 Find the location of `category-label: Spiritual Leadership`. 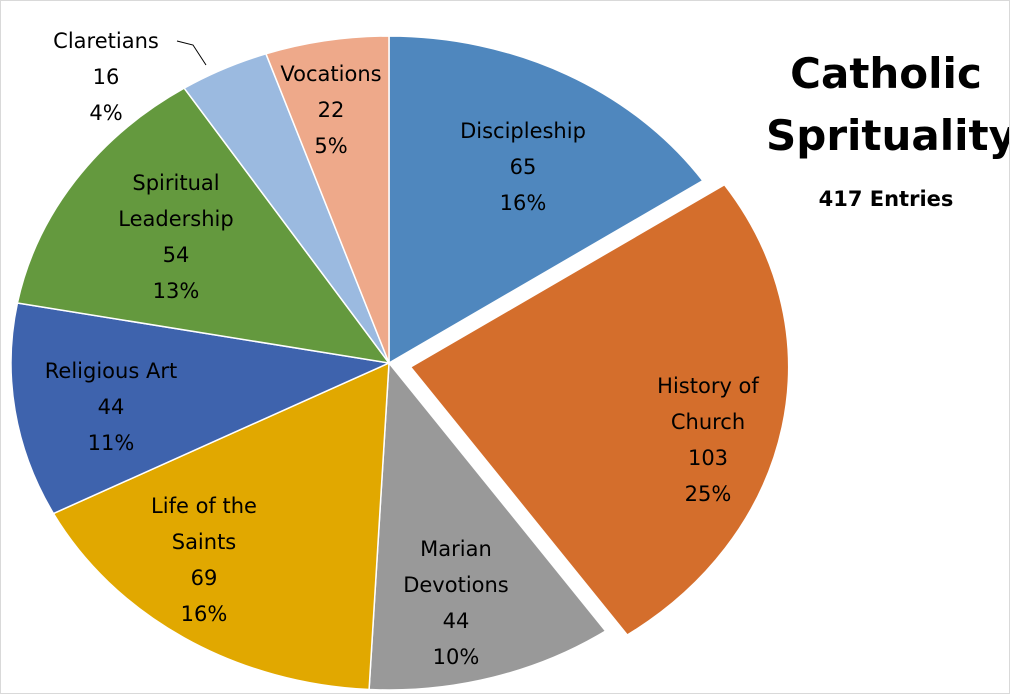

category-label: Spiritual Leadership is located at coordinates (176, 201).